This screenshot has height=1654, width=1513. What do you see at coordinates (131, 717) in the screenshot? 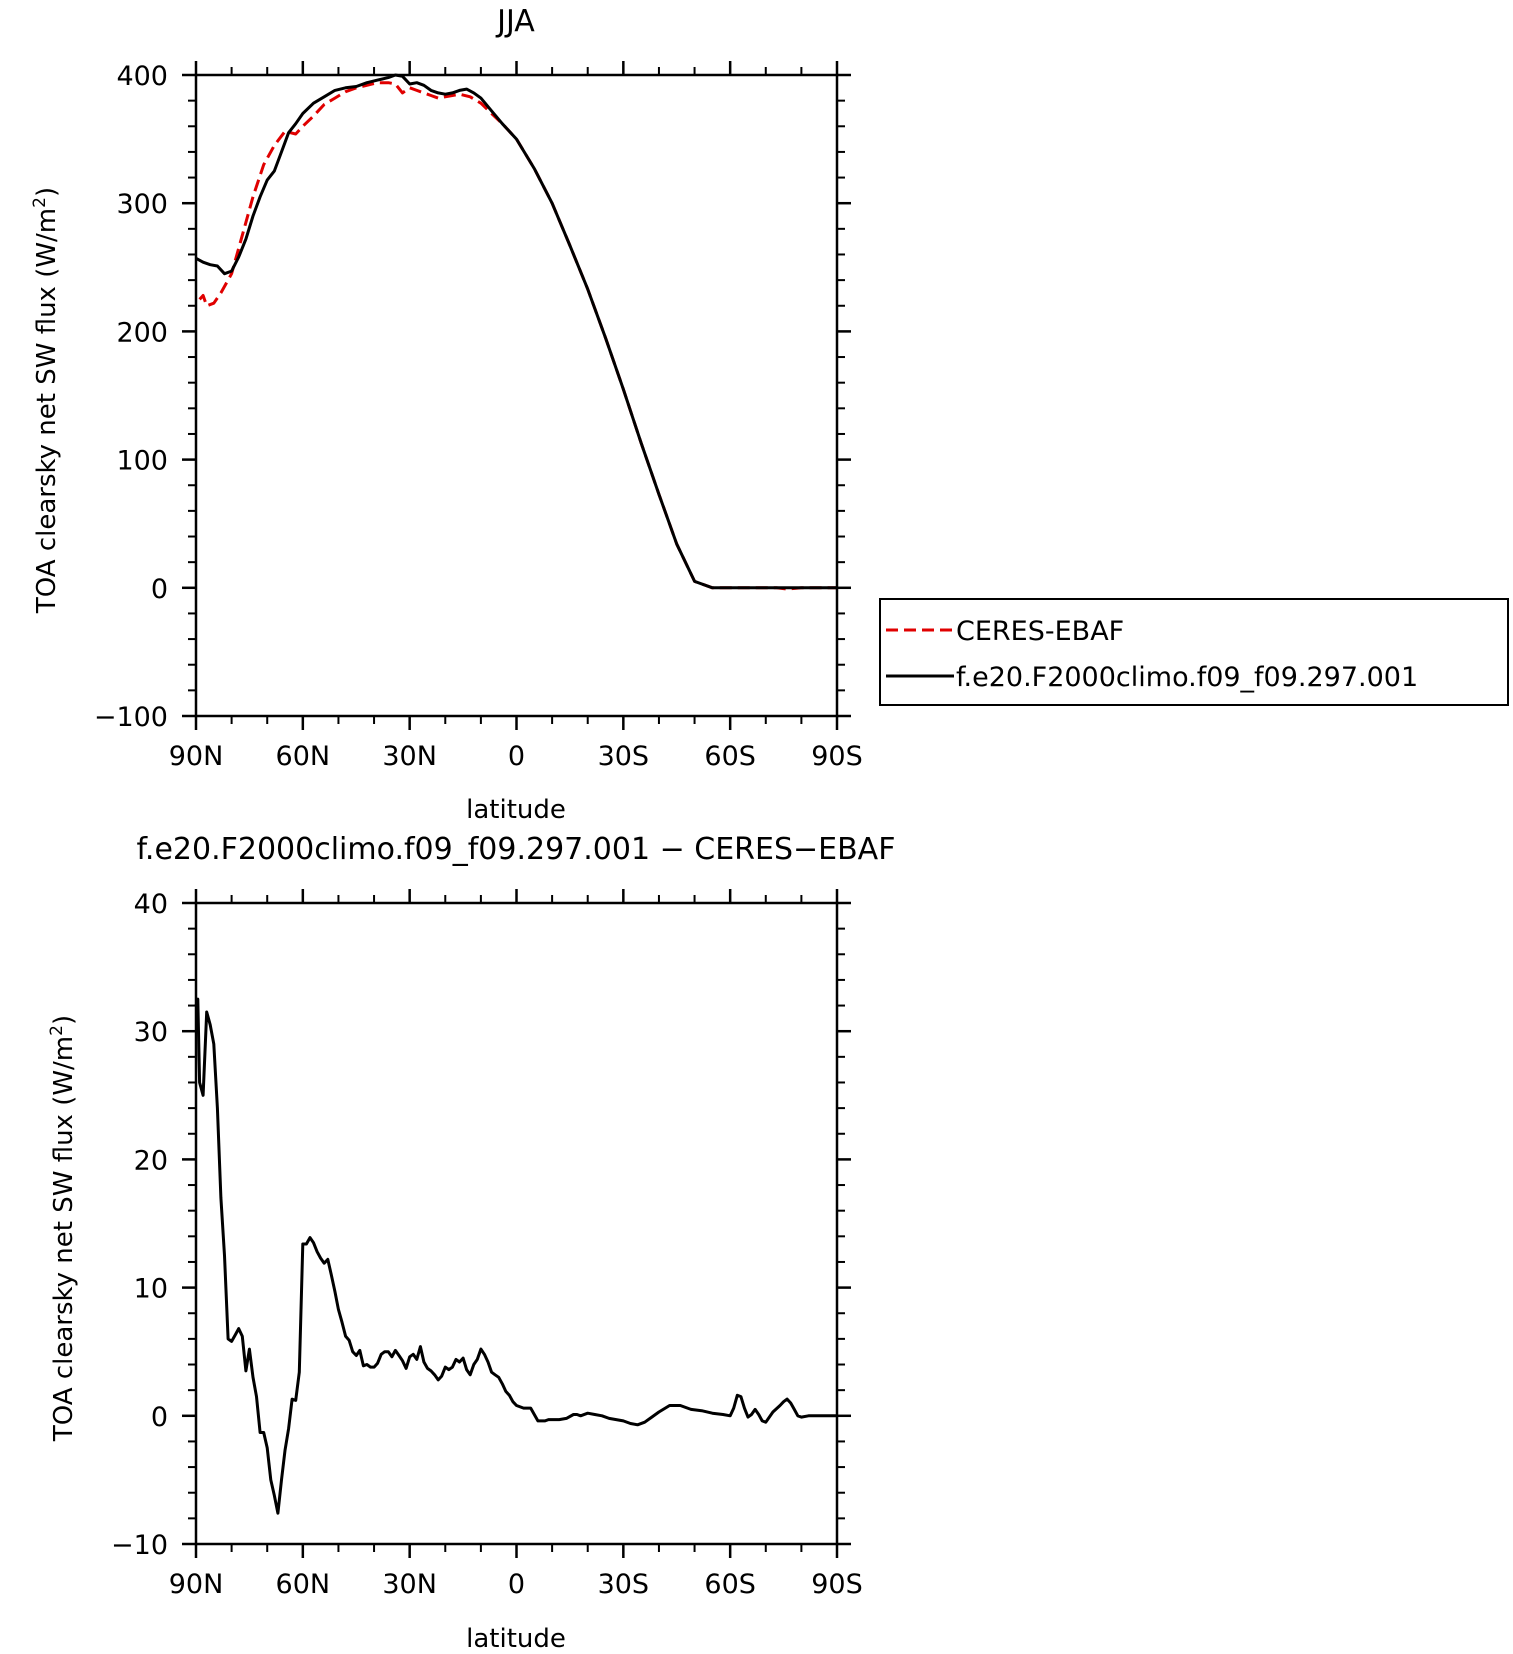
I see `top-y-tick-label: −100` at bounding box center [131, 717].